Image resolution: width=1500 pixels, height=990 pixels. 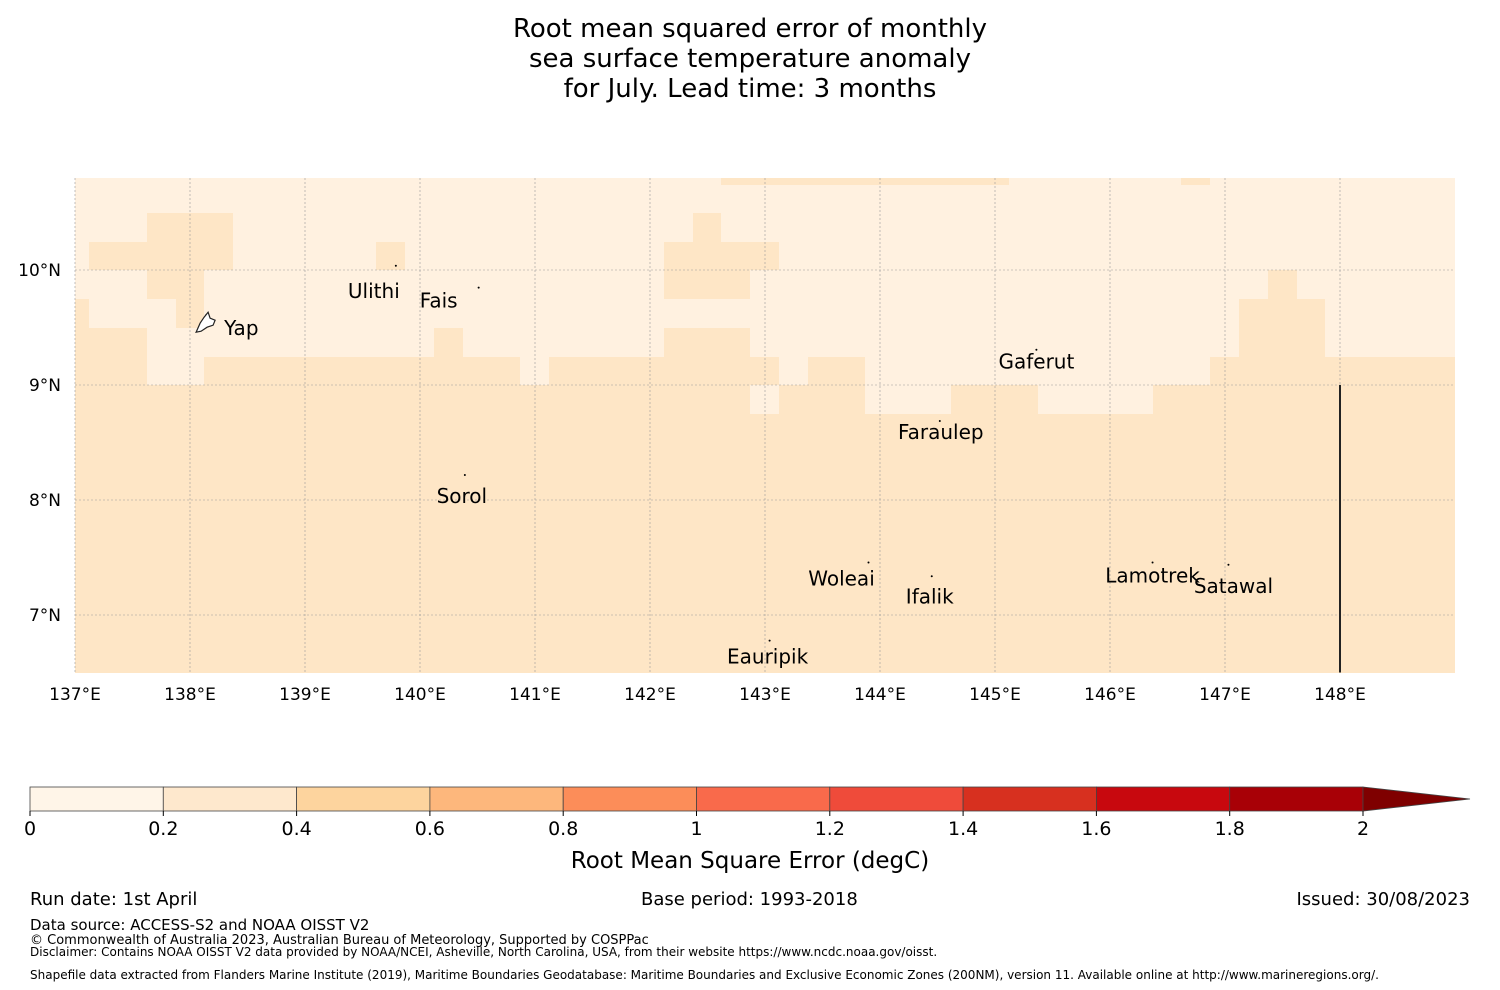 I want to click on colorbar-tick-label: 0.2, so click(x=163, y=829).